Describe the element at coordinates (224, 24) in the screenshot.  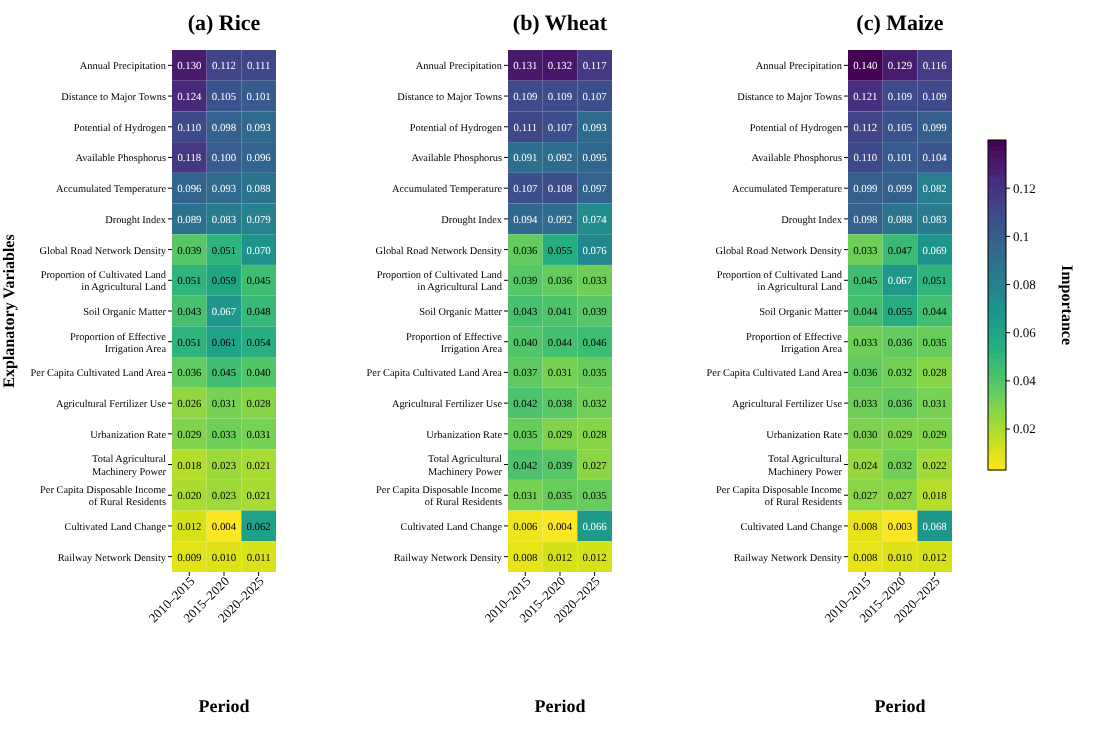
I see `chart-title: (a) Rice` at that location.